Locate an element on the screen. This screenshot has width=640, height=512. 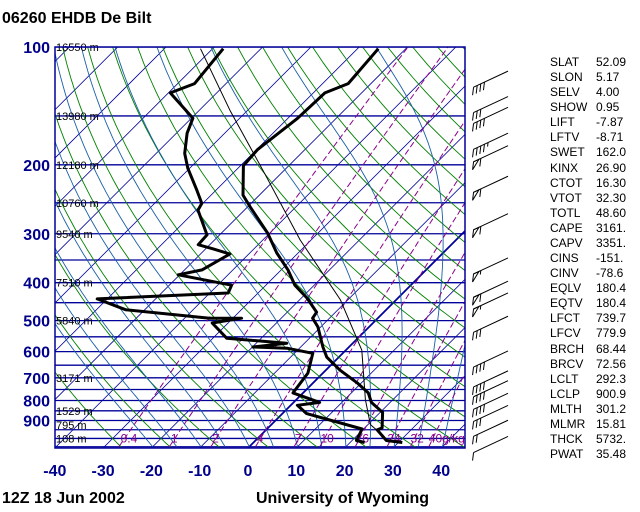
index-name: LFTV is located at coordinates (565, 137).